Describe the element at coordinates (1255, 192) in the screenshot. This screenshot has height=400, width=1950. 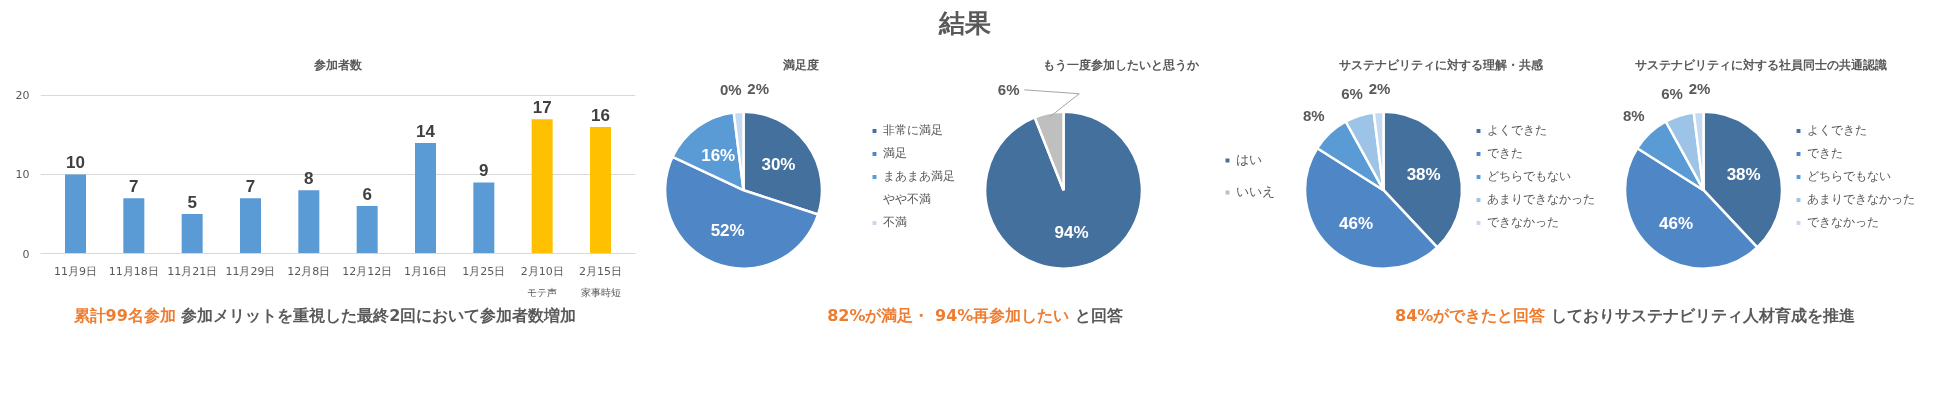
I see `legend-label: いいえ` at that location.